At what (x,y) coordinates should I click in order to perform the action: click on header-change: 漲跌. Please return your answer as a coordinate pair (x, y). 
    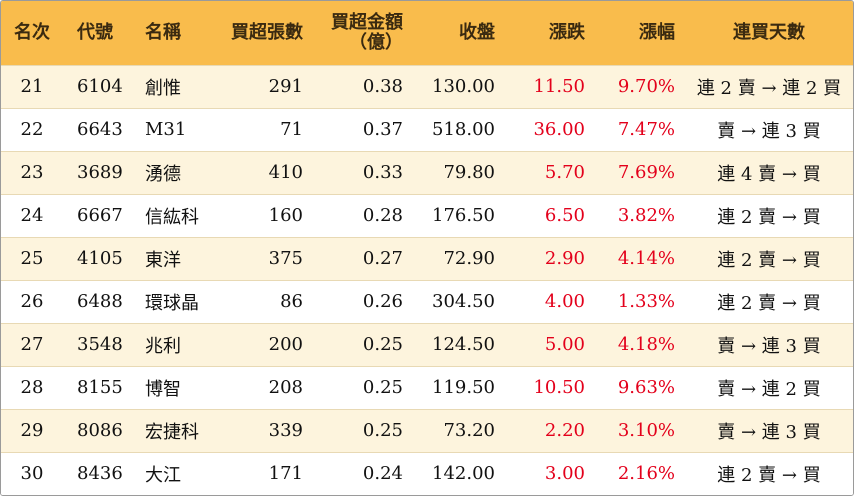
    Looking at the image, I should click on (567, 32).